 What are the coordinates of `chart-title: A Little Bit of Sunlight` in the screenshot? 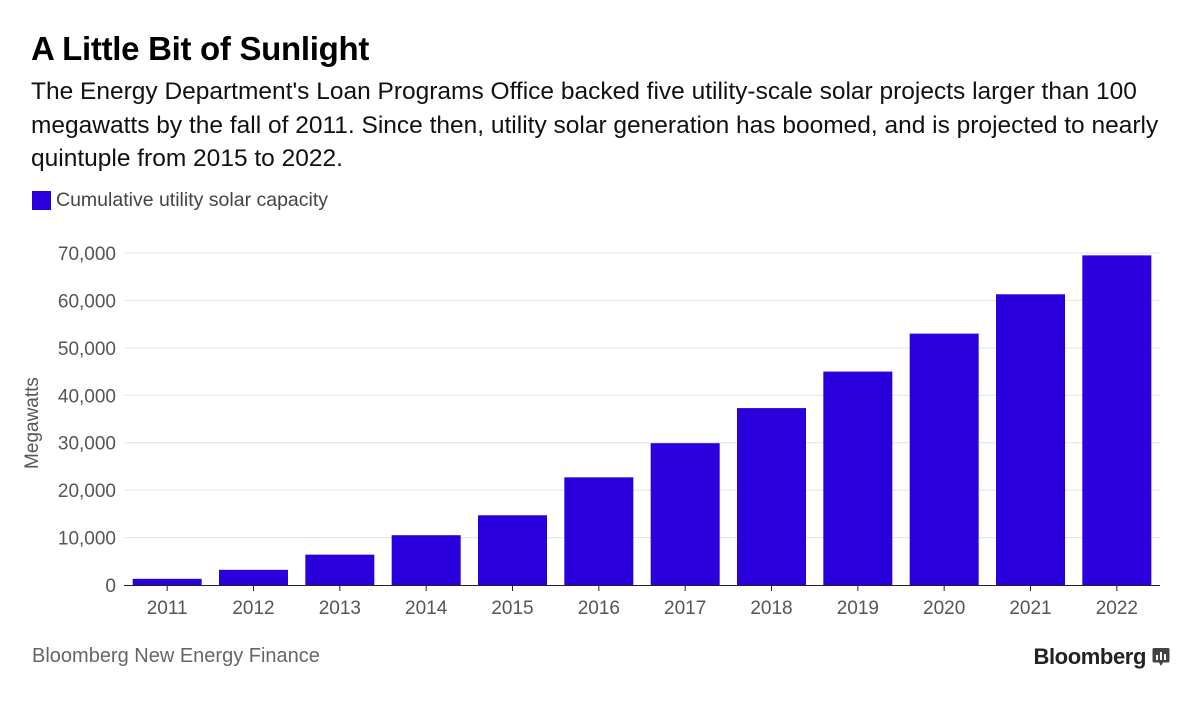 It's located at (200, 48).